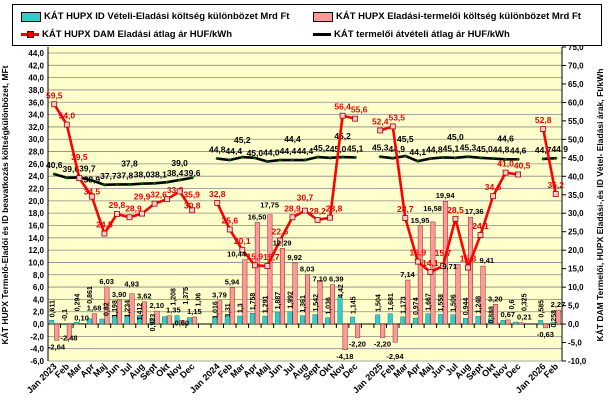  I want to click on dam-price-label: 32,6, so click(158, 195).